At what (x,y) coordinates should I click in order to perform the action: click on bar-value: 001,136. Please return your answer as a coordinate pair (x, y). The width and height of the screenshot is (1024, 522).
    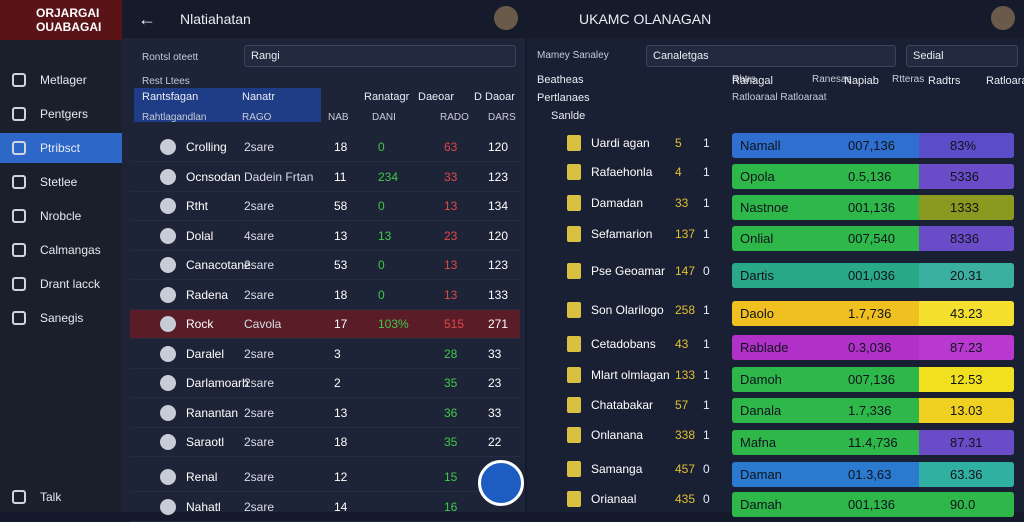
    Looking at the image, I should click on (871, 504).